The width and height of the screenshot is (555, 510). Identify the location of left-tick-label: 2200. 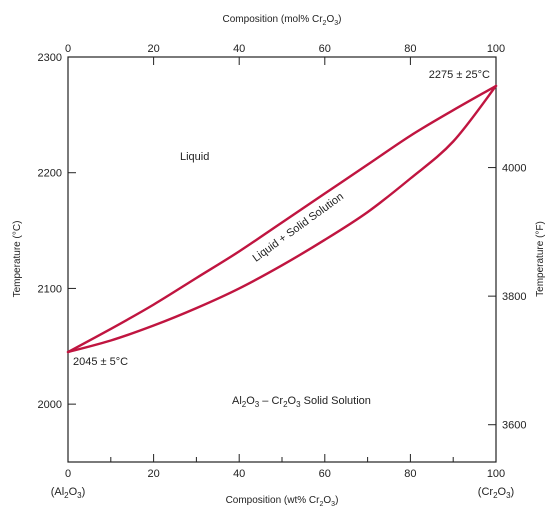
(50, 174).